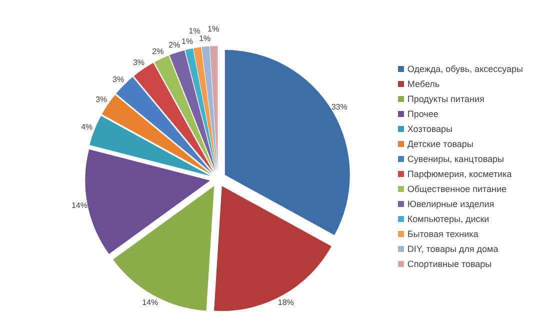  Describe the element at coordinates (450, 204) in the screenshot. I see `legend-label: Ювелирные изделия` at that location.